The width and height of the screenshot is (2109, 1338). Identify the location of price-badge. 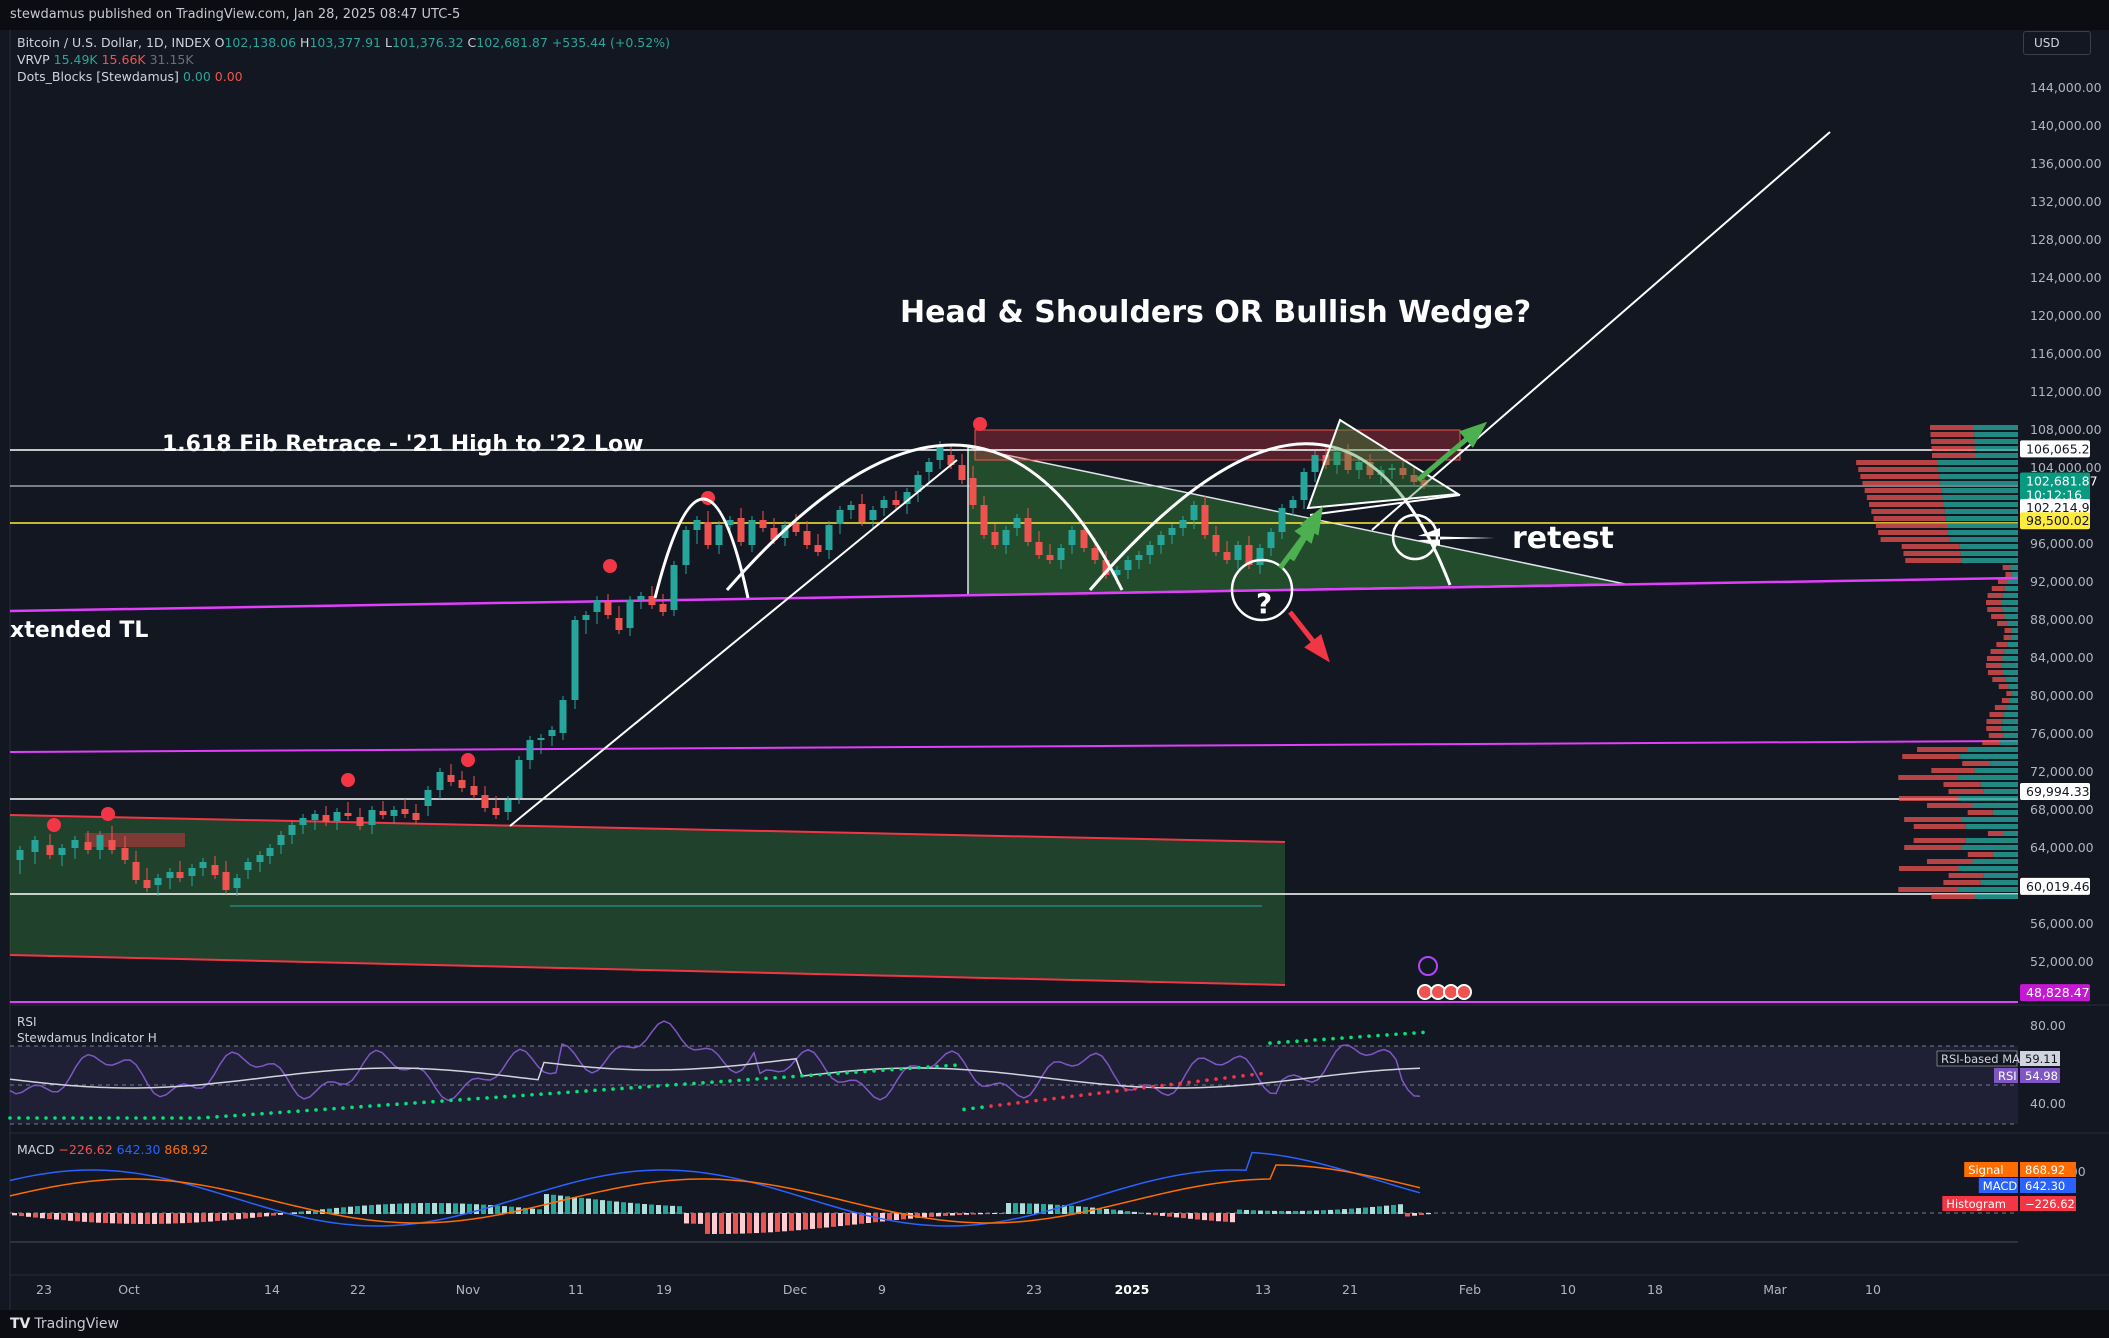
(2055, 521).